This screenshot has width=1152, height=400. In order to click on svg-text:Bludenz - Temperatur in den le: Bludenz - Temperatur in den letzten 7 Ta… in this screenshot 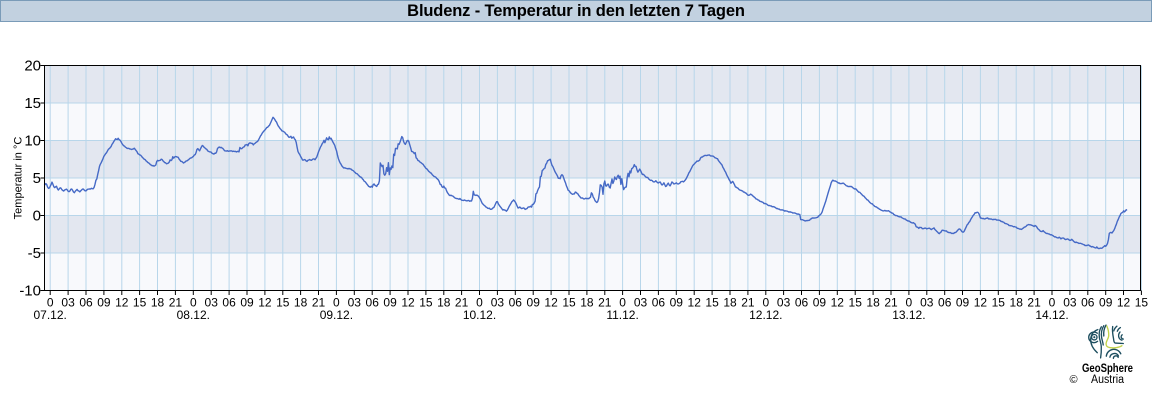, I will do `click(576, 11)`.